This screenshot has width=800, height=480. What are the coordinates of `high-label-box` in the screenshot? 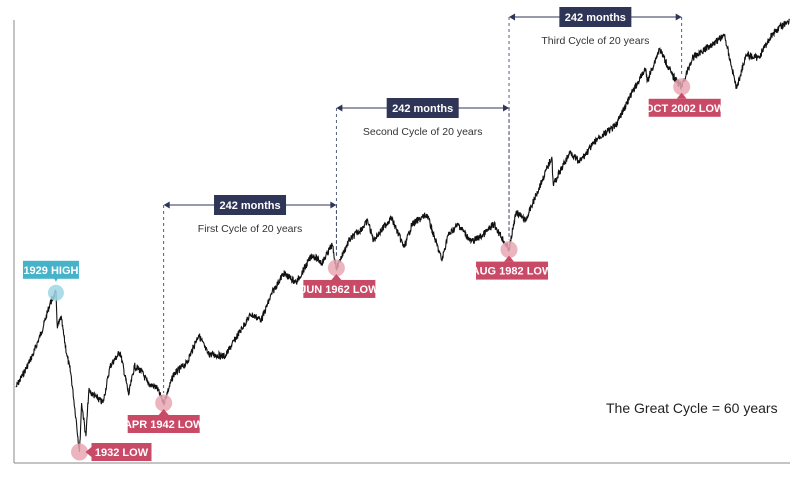 It's located at (50, 269).